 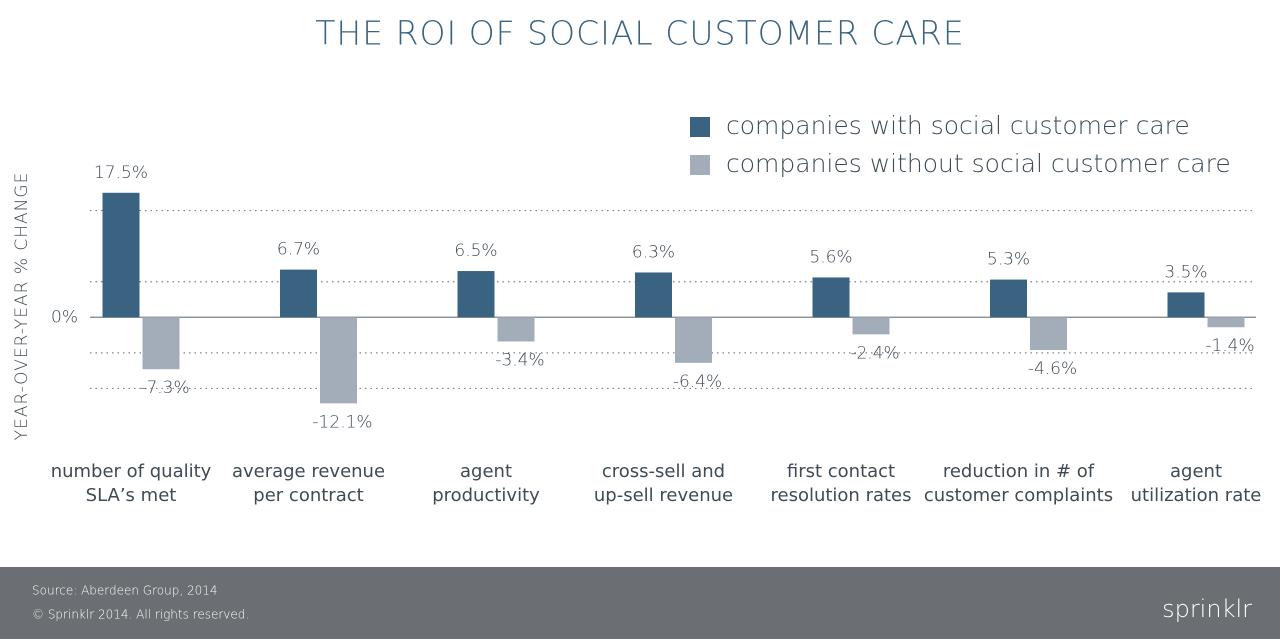 I want to click on value-label: 3.5%, so click(x=1185, y=272).